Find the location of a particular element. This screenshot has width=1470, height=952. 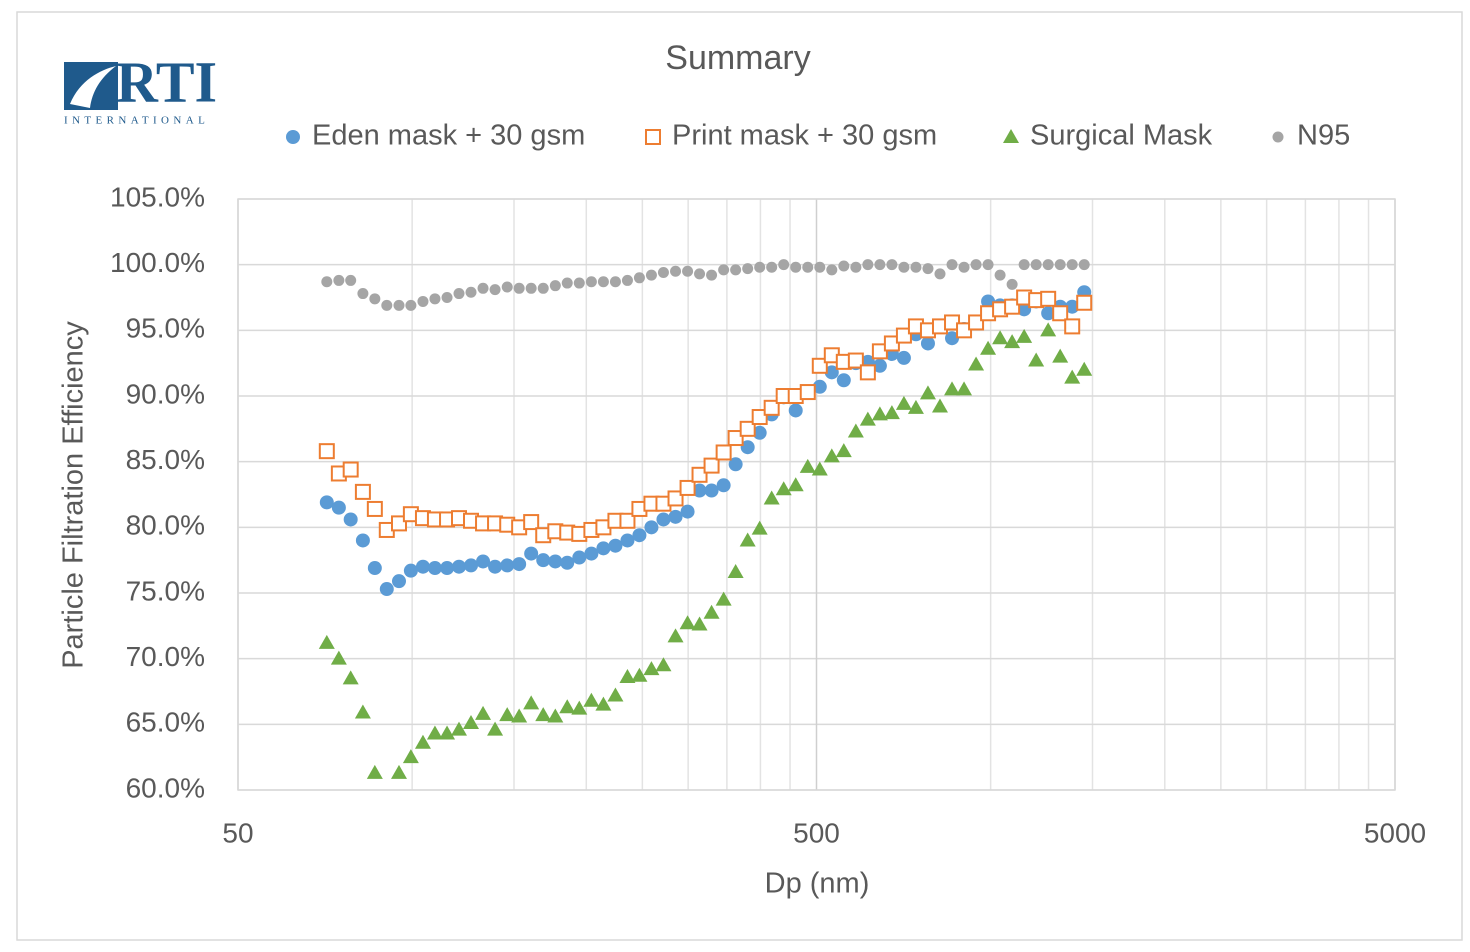

legend-label: Surgical Mask is located at coordinates (1121, 136).